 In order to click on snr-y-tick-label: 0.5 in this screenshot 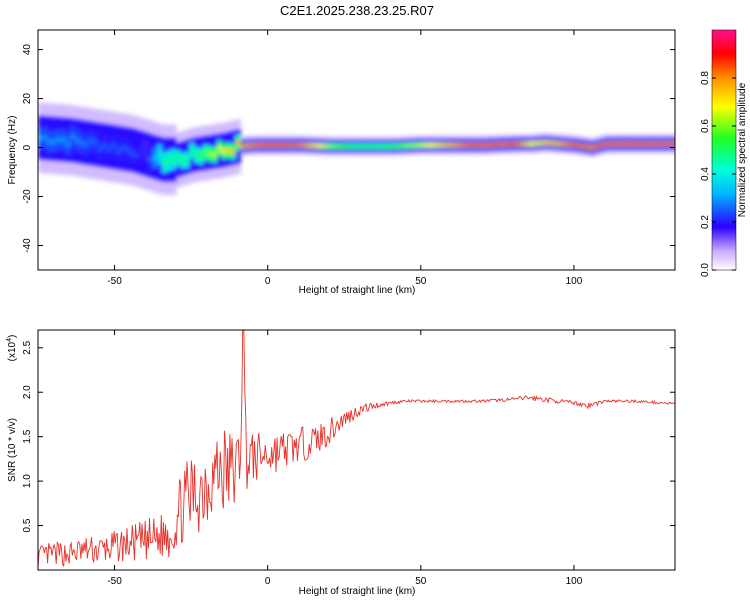, I will do `click(27, 525)`.